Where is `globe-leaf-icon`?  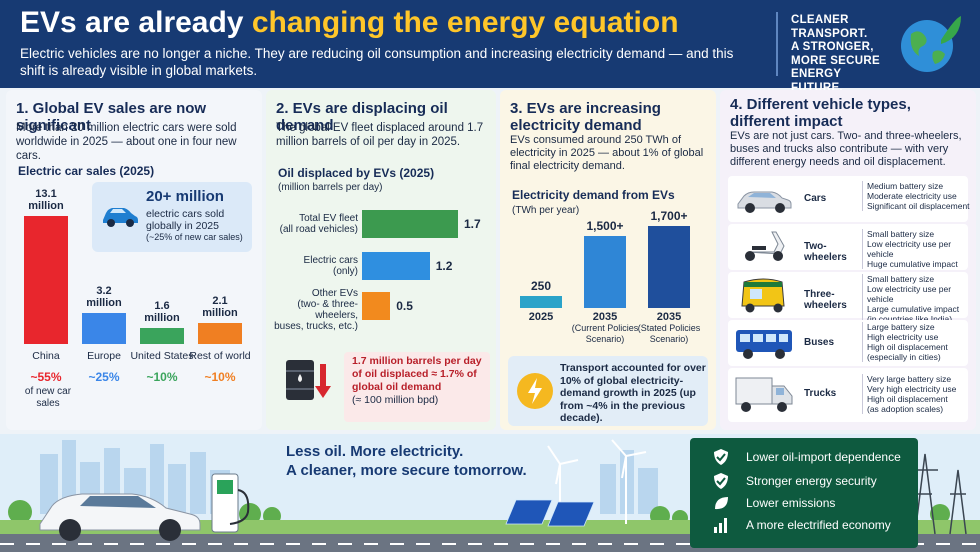
globe-leaf-icon is located at coordinates (931, 44).